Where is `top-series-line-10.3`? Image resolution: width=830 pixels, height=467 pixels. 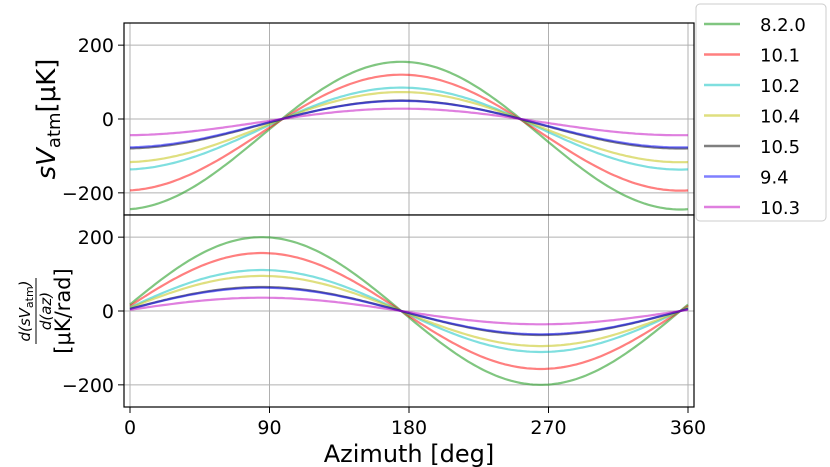
top-series-line-10.3 is located at coordinates (408, 122).